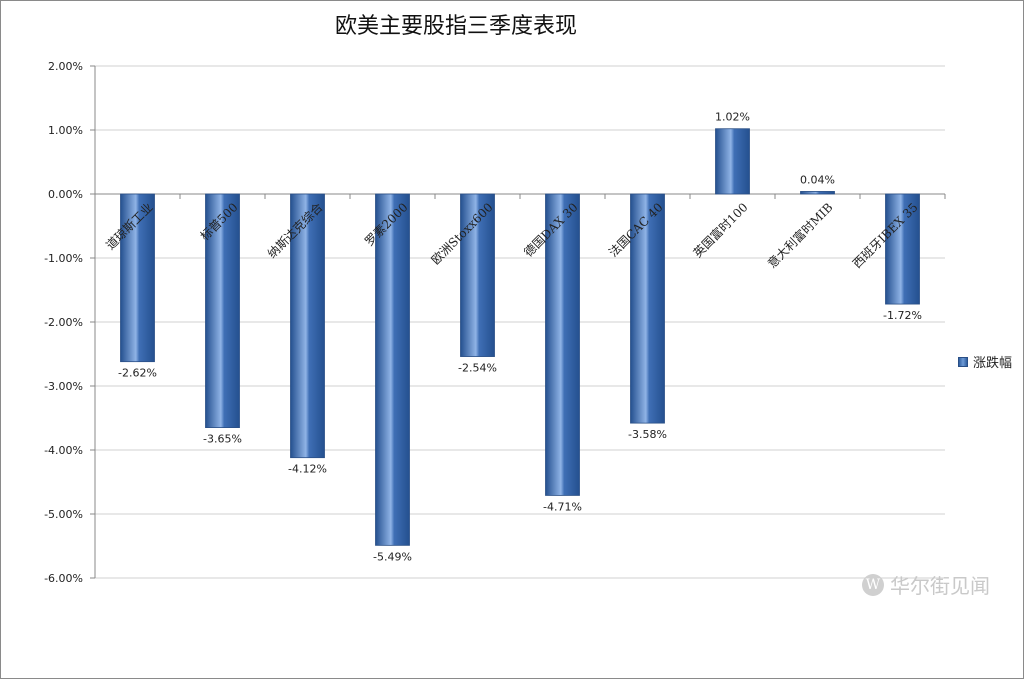  What do you see at coordinates (562, 506) in the screenshot?
I see `data-label: -4.71%` at bounding box center [562, 506].